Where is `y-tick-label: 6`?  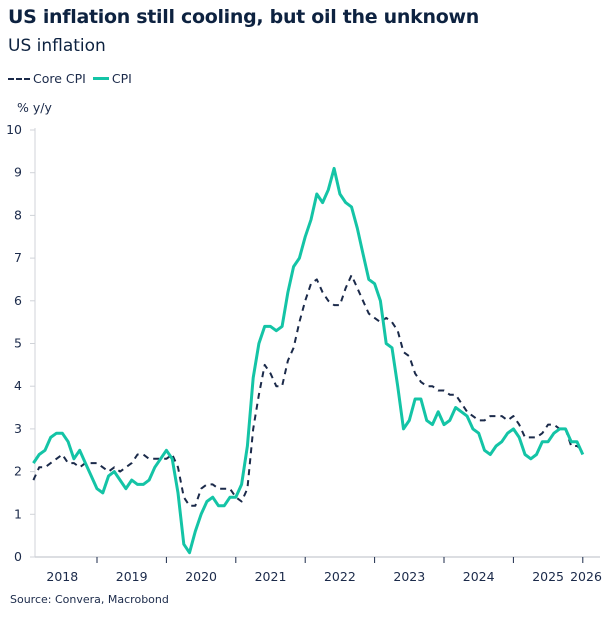
y-tick-label: 6 is located at coordinates (18, 300).